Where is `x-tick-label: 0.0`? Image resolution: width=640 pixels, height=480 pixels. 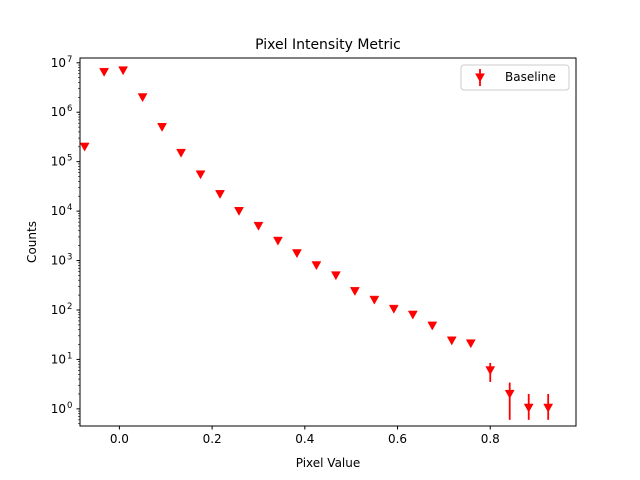
x-tick-label: 0.0 is located at coordinates (119, 439).